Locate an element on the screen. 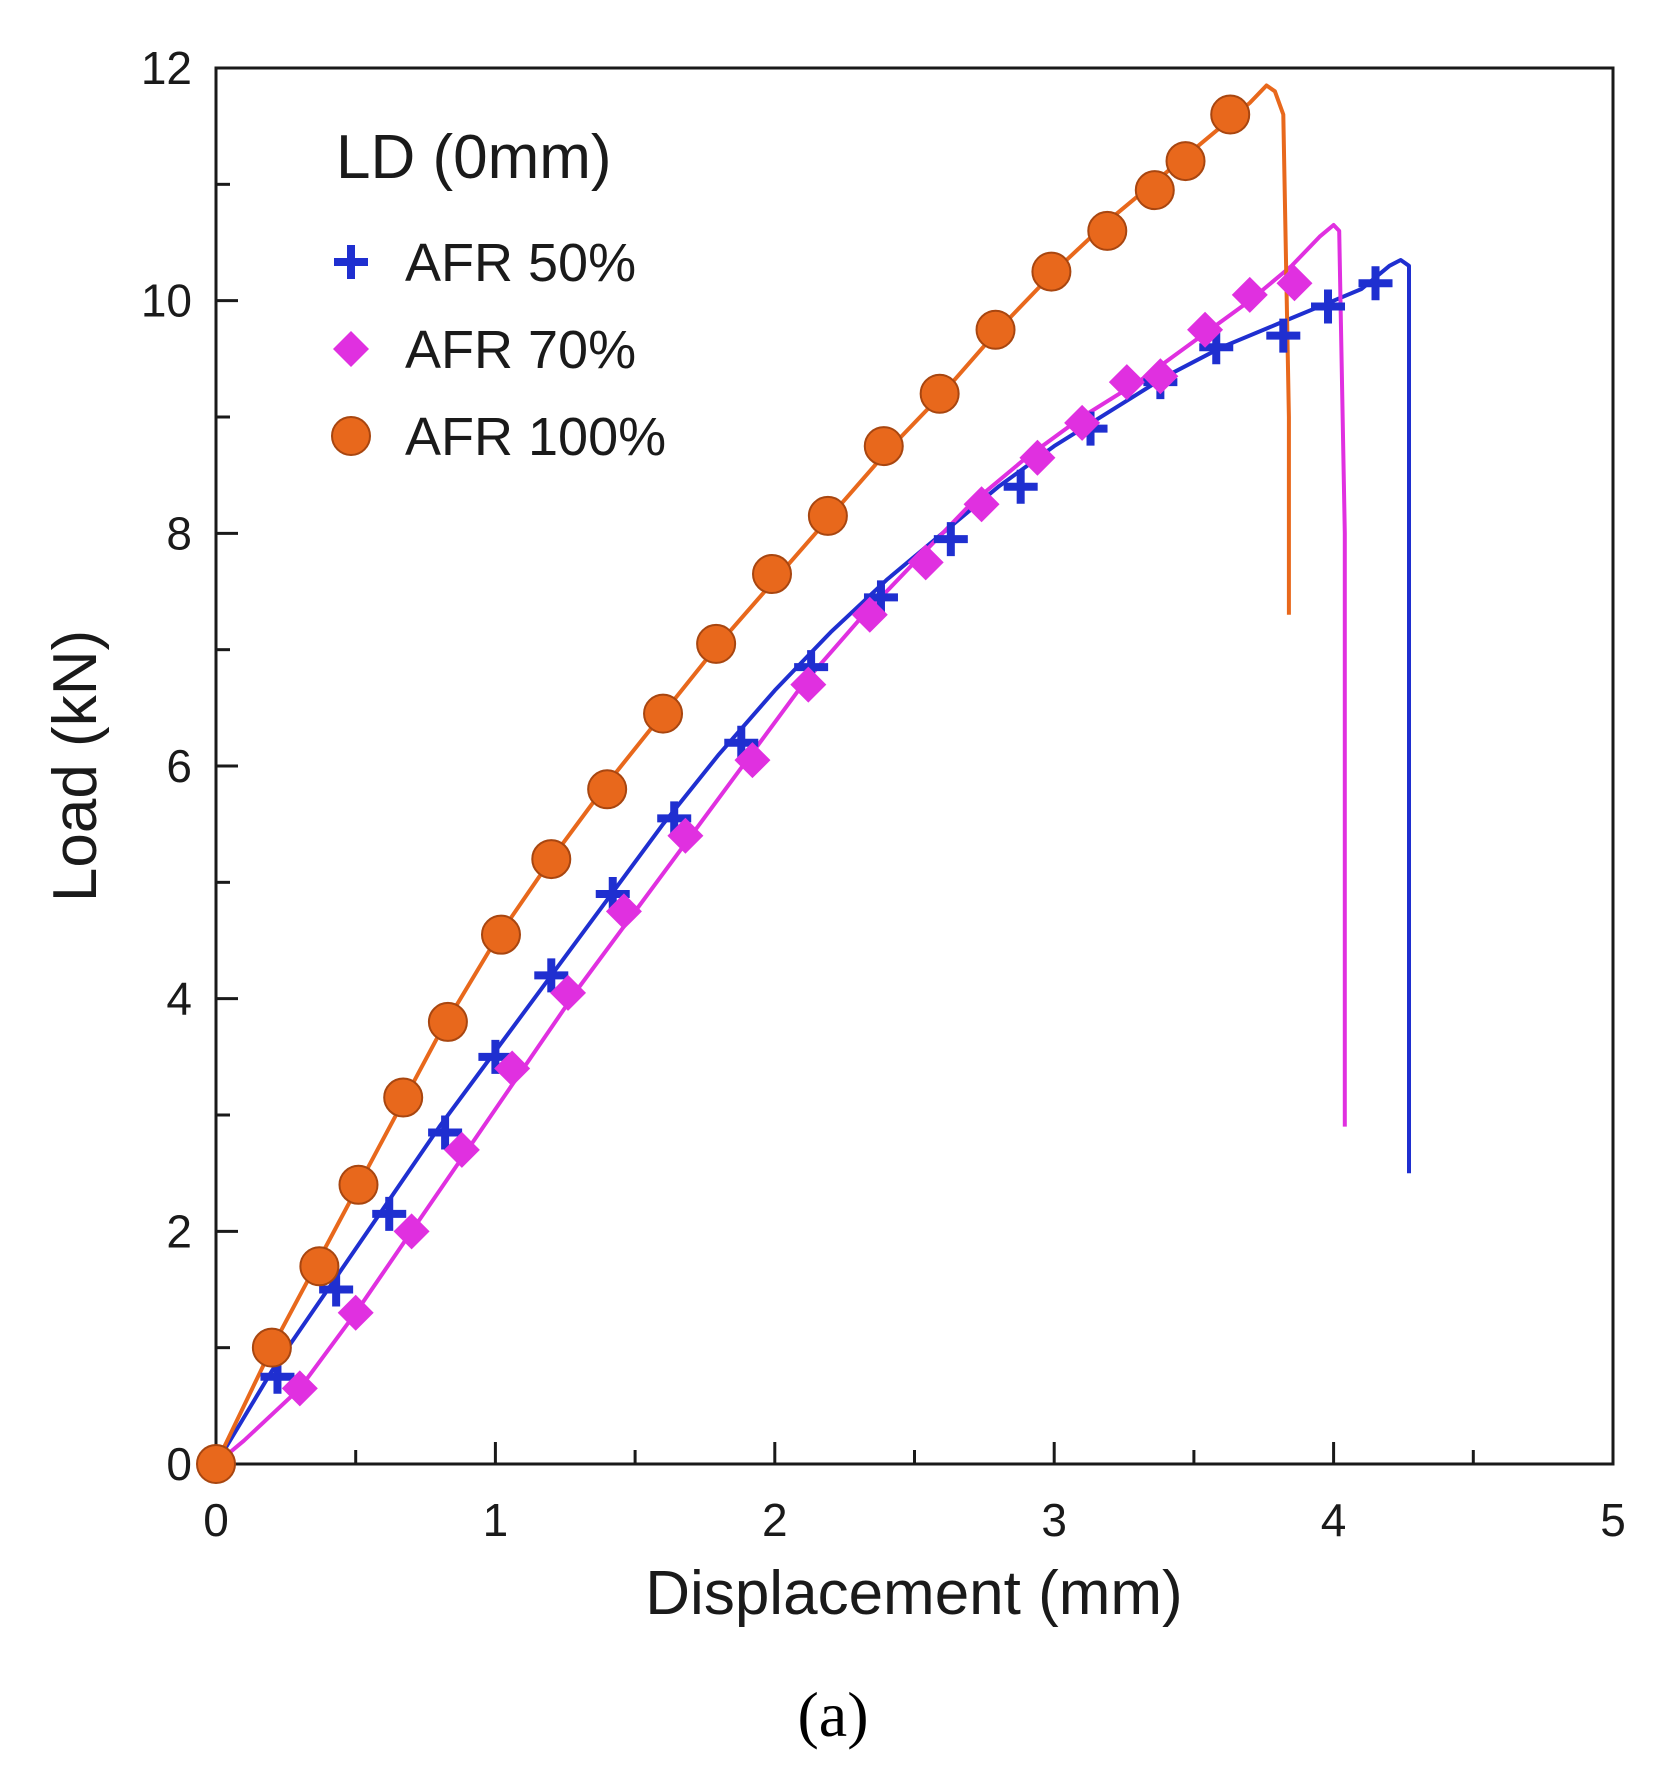 This screenshot has width=1667, height=1776. y-tick-label: 0 is located at coordinates (179, 1464).